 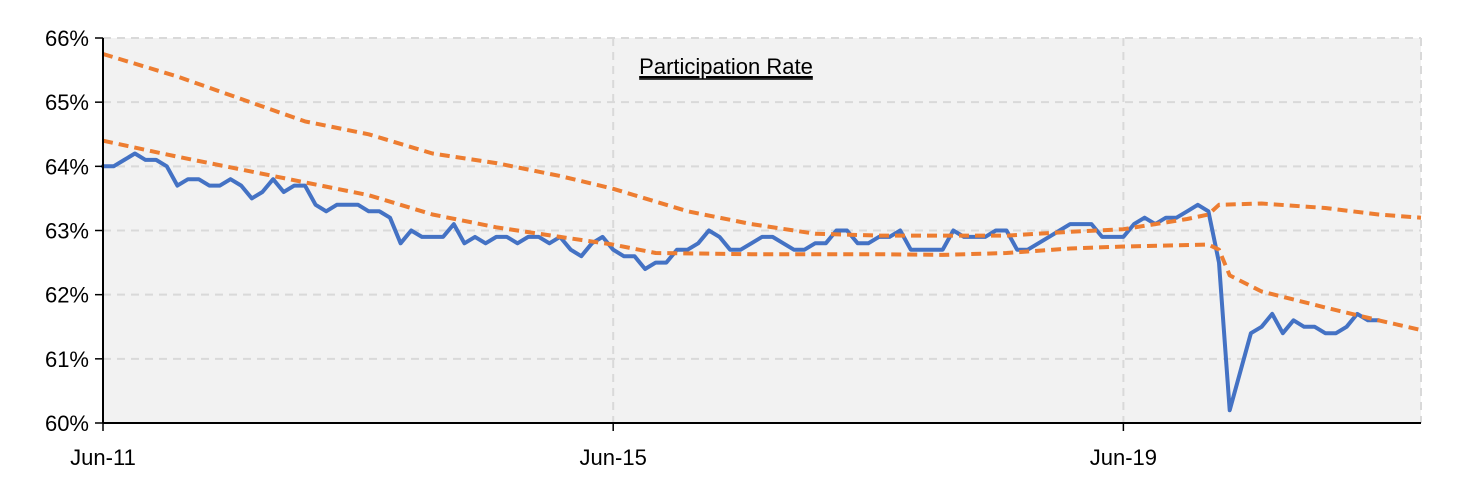 I want to click on x-tick-label: Jun-11, so click(x=103, y=457).